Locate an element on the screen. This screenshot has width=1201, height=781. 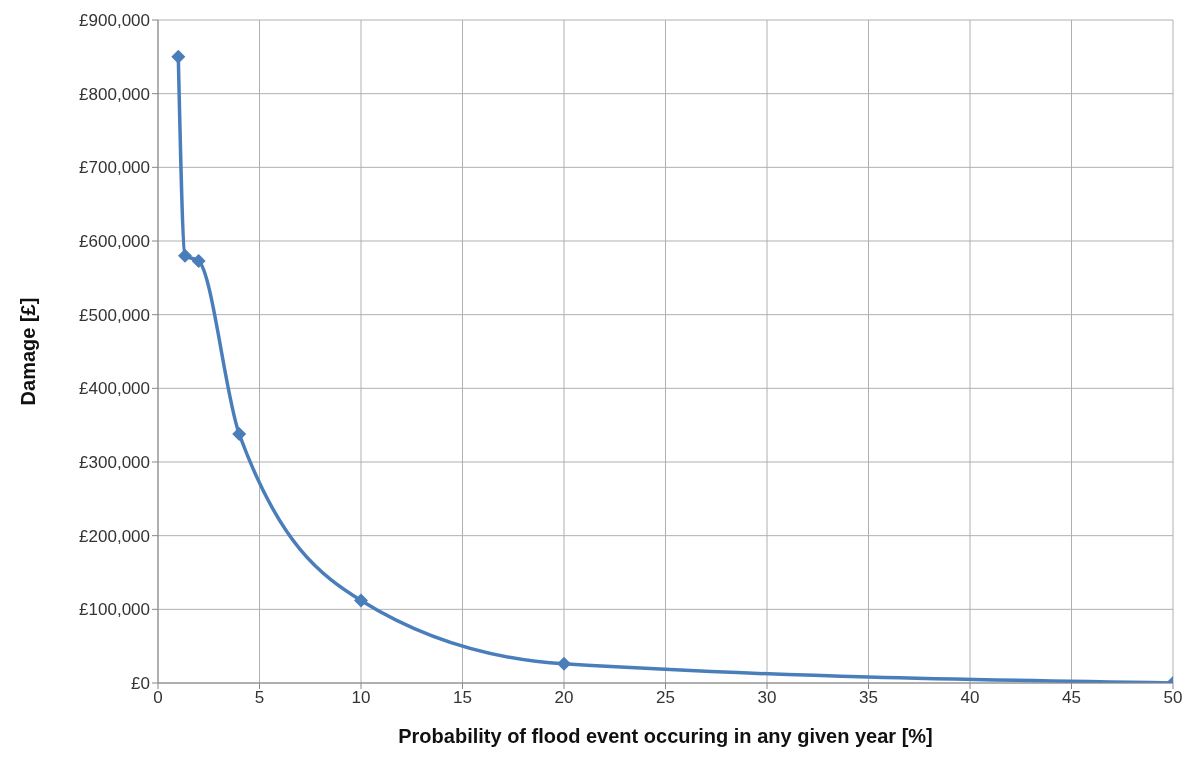
x-tick-label: 20 is located at coordinates (564, 698).